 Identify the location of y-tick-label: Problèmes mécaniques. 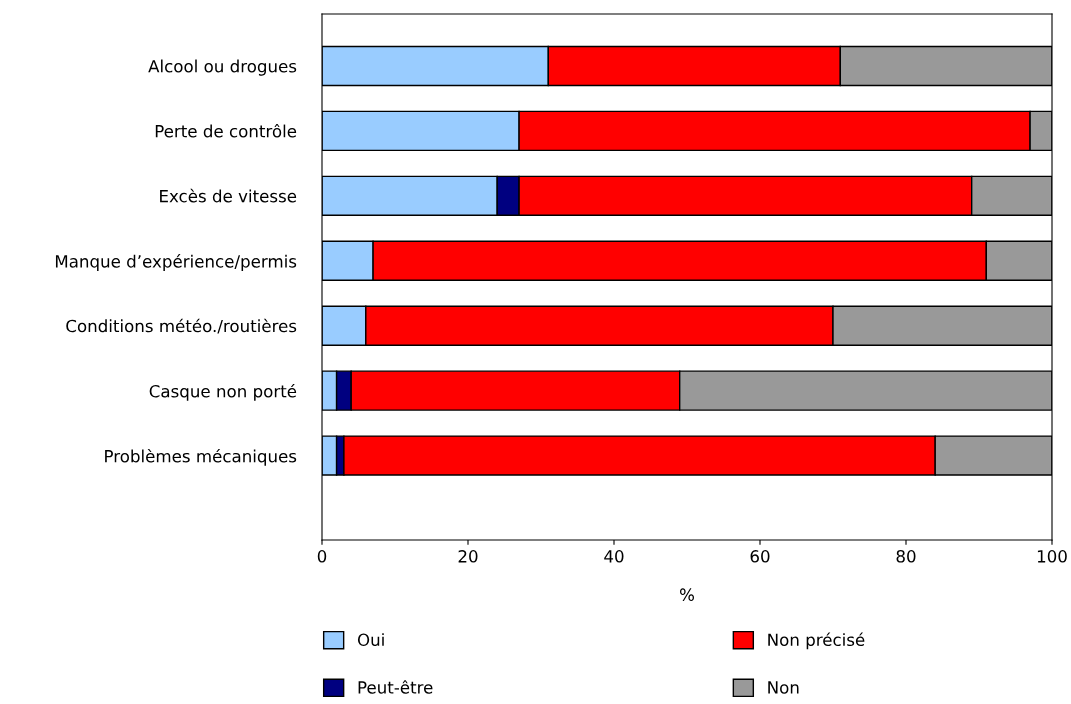
(201, 457).